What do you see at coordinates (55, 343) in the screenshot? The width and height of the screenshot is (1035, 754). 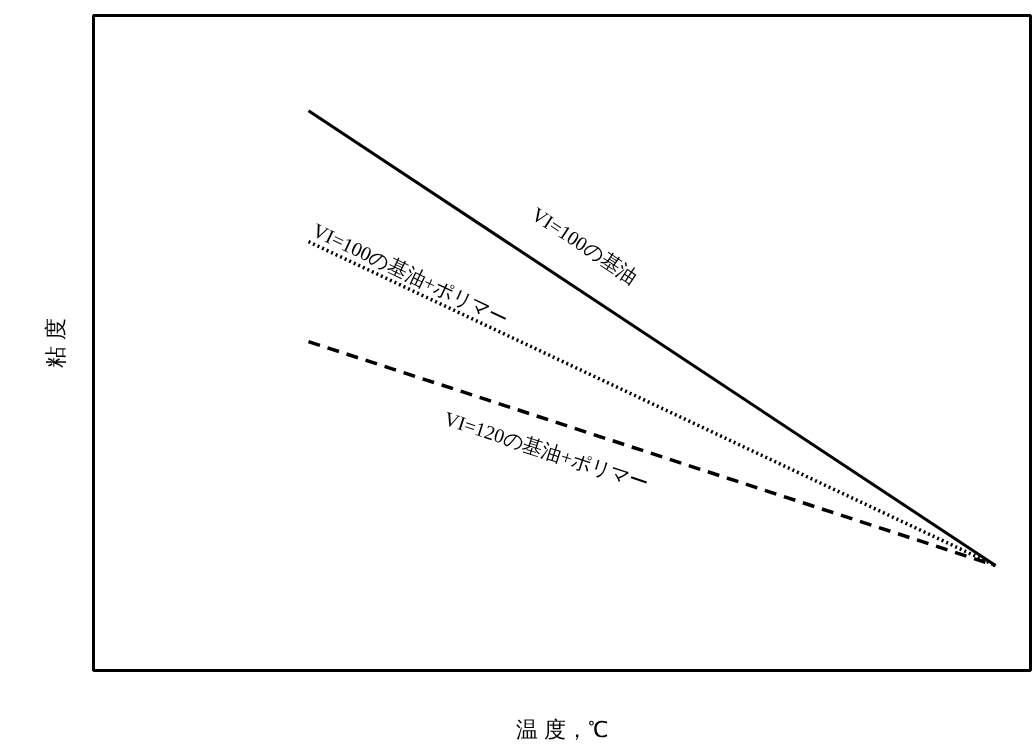 I see `y-axis-title: 粘 度` at bounding box center [55, 343].